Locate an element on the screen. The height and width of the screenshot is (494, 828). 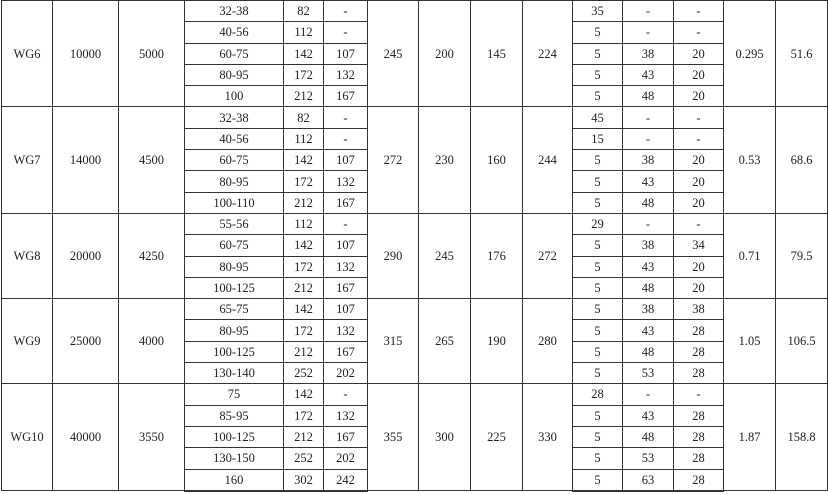
speed-cell: 4250 is located at coordinates (151, 256).